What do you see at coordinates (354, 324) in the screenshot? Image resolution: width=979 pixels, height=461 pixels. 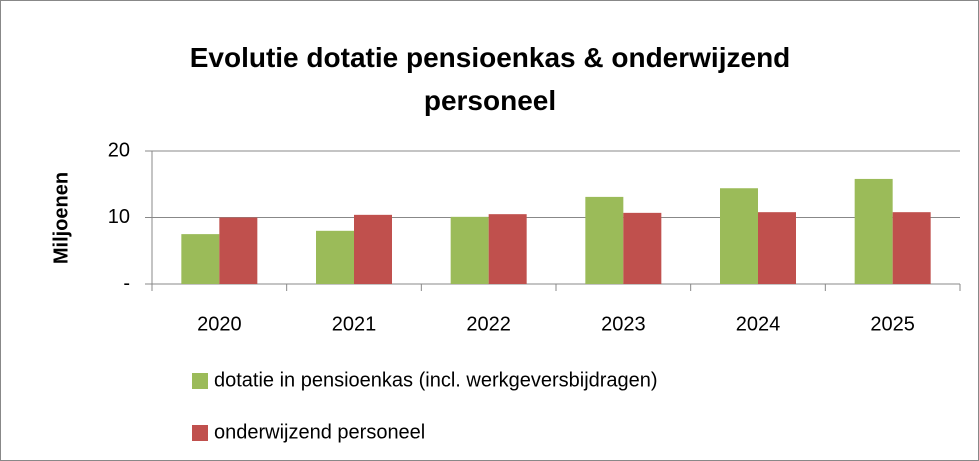 I see `x-tick-label: 2021` at bounding box center [354, 324].